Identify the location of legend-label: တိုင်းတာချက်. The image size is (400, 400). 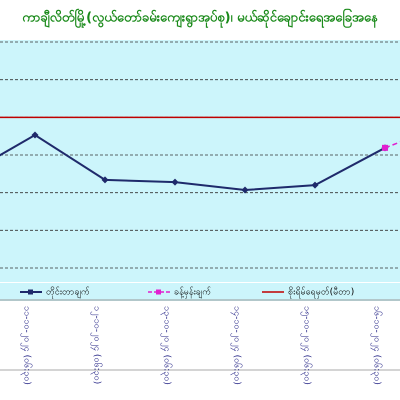
(68, 293).